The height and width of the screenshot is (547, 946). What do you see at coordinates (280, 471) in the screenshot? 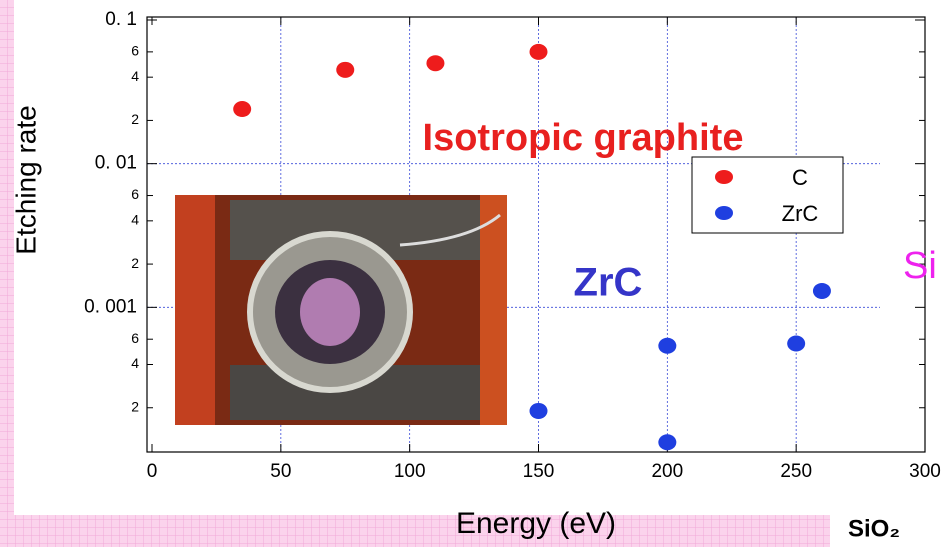
I see `x-tick-label: 50` at bounding box center [280, 471].